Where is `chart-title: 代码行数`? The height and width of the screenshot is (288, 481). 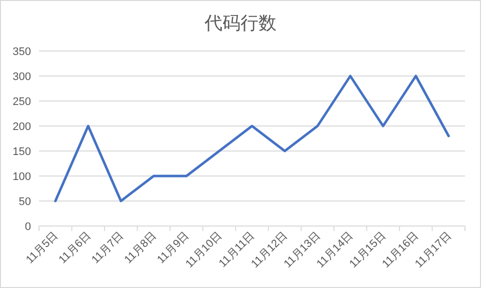 chart-title: 代码行数 is located at coordinates (240, 23).